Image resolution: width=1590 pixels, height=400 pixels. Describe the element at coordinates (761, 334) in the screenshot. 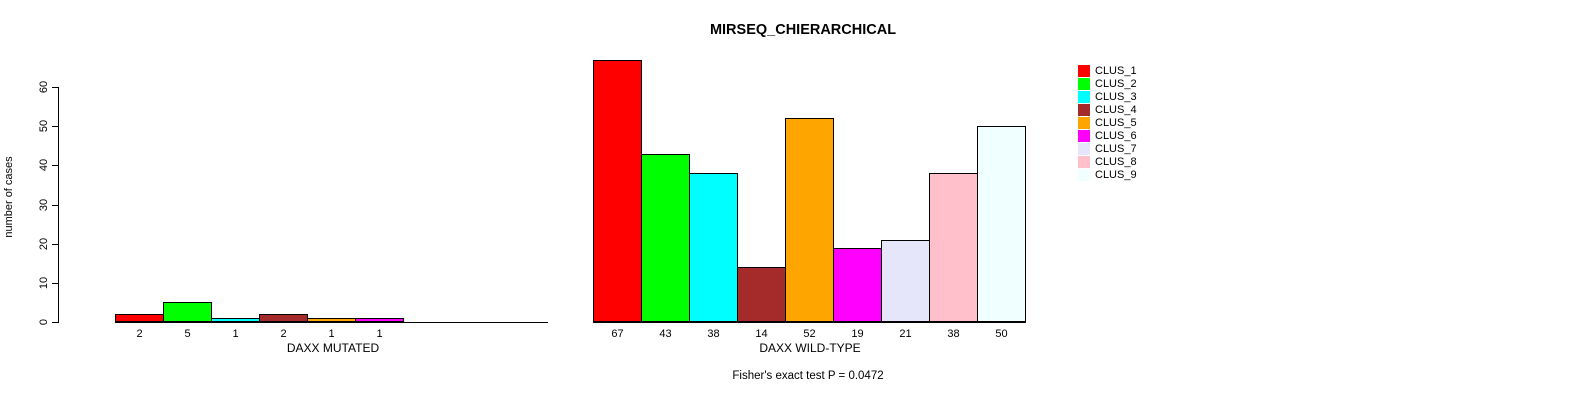

I see `bar-value-label: 14` at that location.